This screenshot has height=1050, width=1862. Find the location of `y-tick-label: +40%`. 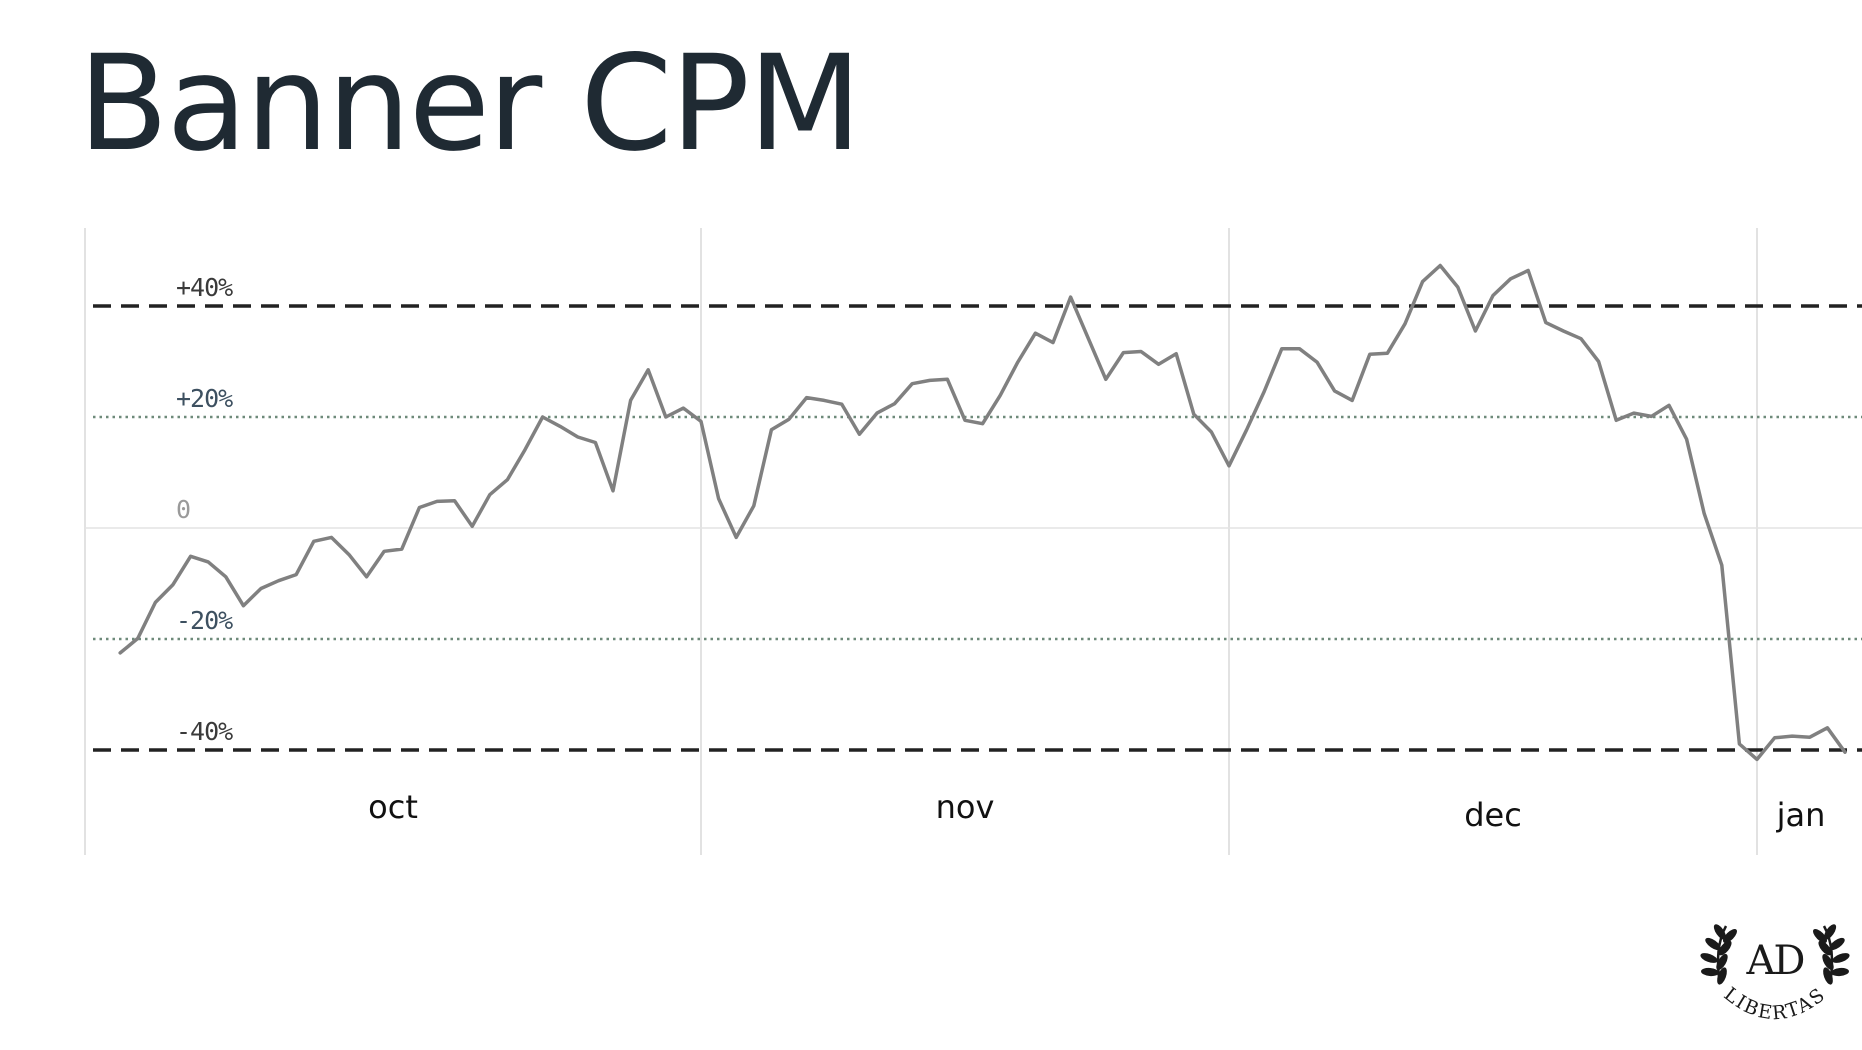

y-tick-label: +40% is located at coordinates (204, 287).